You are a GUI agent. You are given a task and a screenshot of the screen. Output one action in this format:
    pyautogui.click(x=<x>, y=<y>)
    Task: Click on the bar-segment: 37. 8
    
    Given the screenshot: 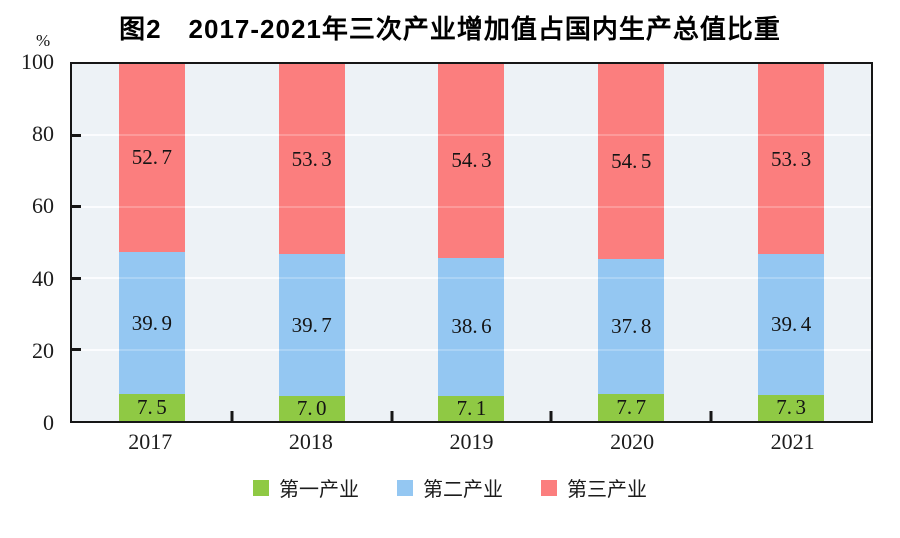 What is the action you would take?
    pyautogui.click(x=631, y=326)
    